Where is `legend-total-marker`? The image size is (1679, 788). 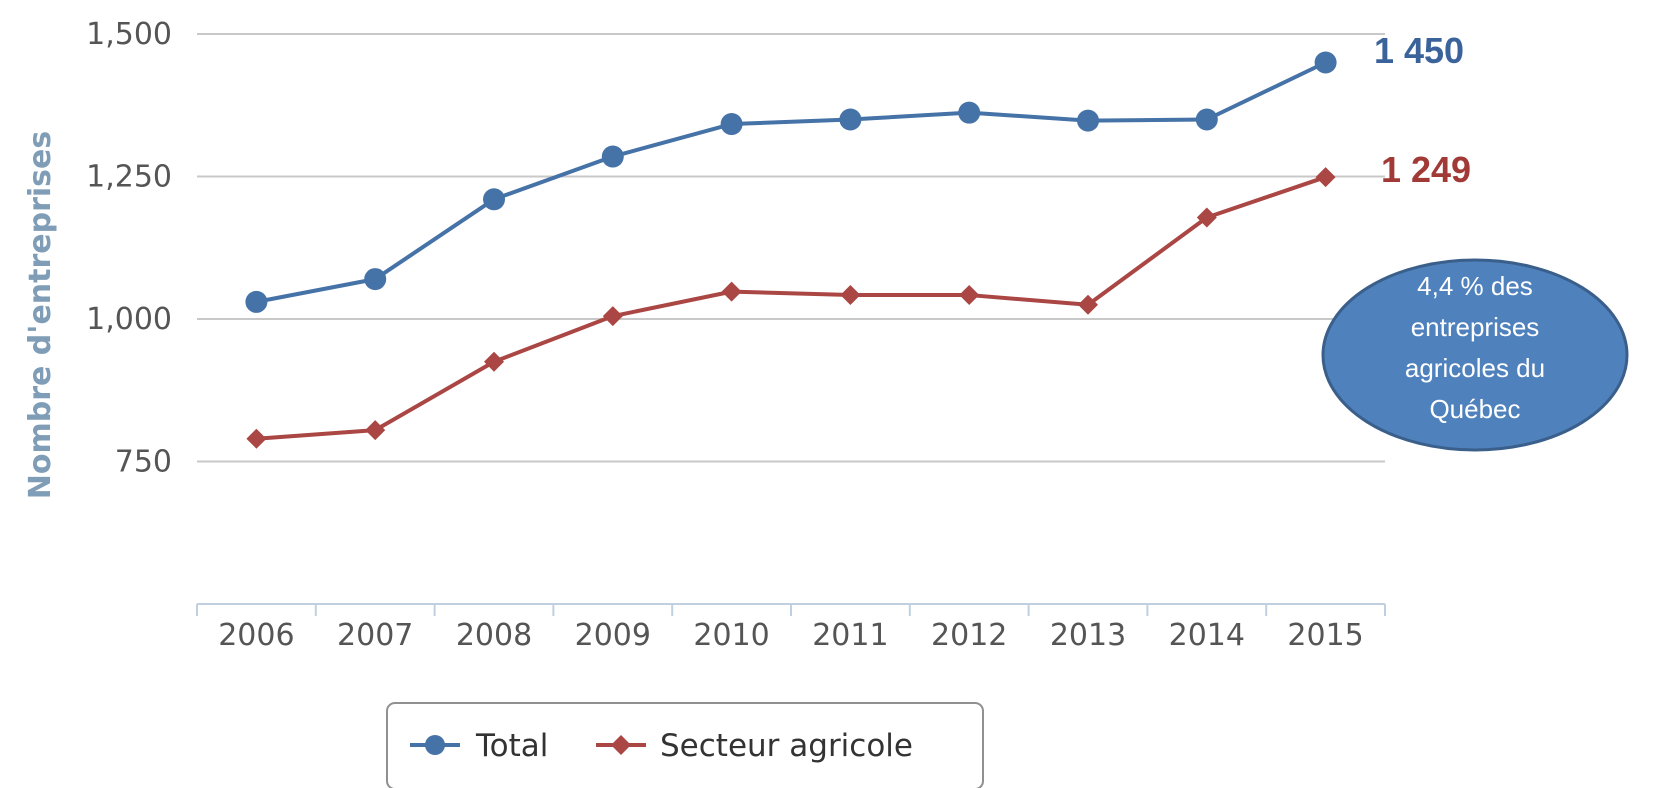 legend-total-marker is located at coordinates (435, 745).